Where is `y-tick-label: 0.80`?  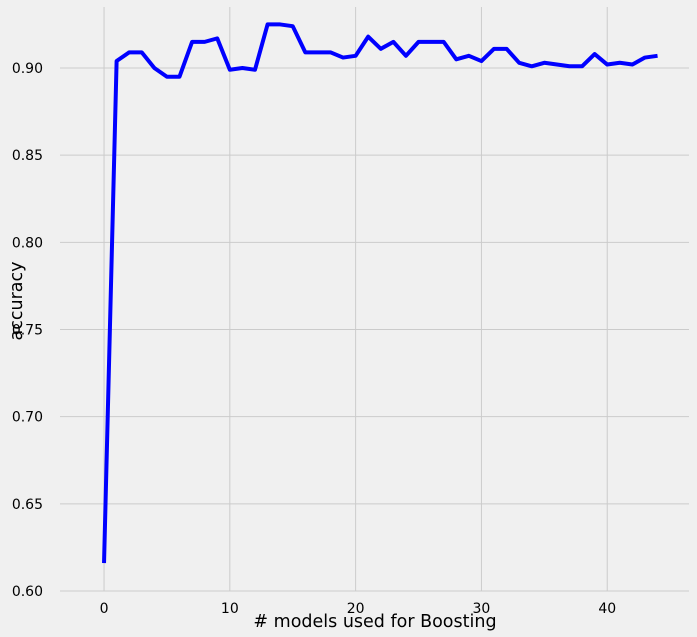
y-tick-label: 0.80 is located at coordinates (27, 243).